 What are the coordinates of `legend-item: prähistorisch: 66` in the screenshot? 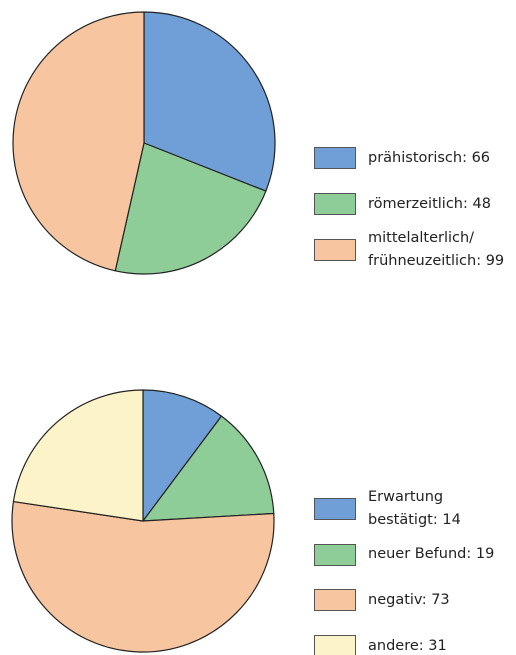 It's located at (402, 158).